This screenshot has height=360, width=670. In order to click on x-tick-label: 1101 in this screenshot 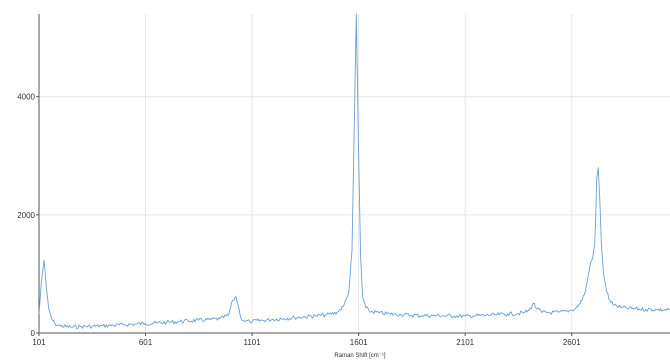, I will do `click(253, 342)`.